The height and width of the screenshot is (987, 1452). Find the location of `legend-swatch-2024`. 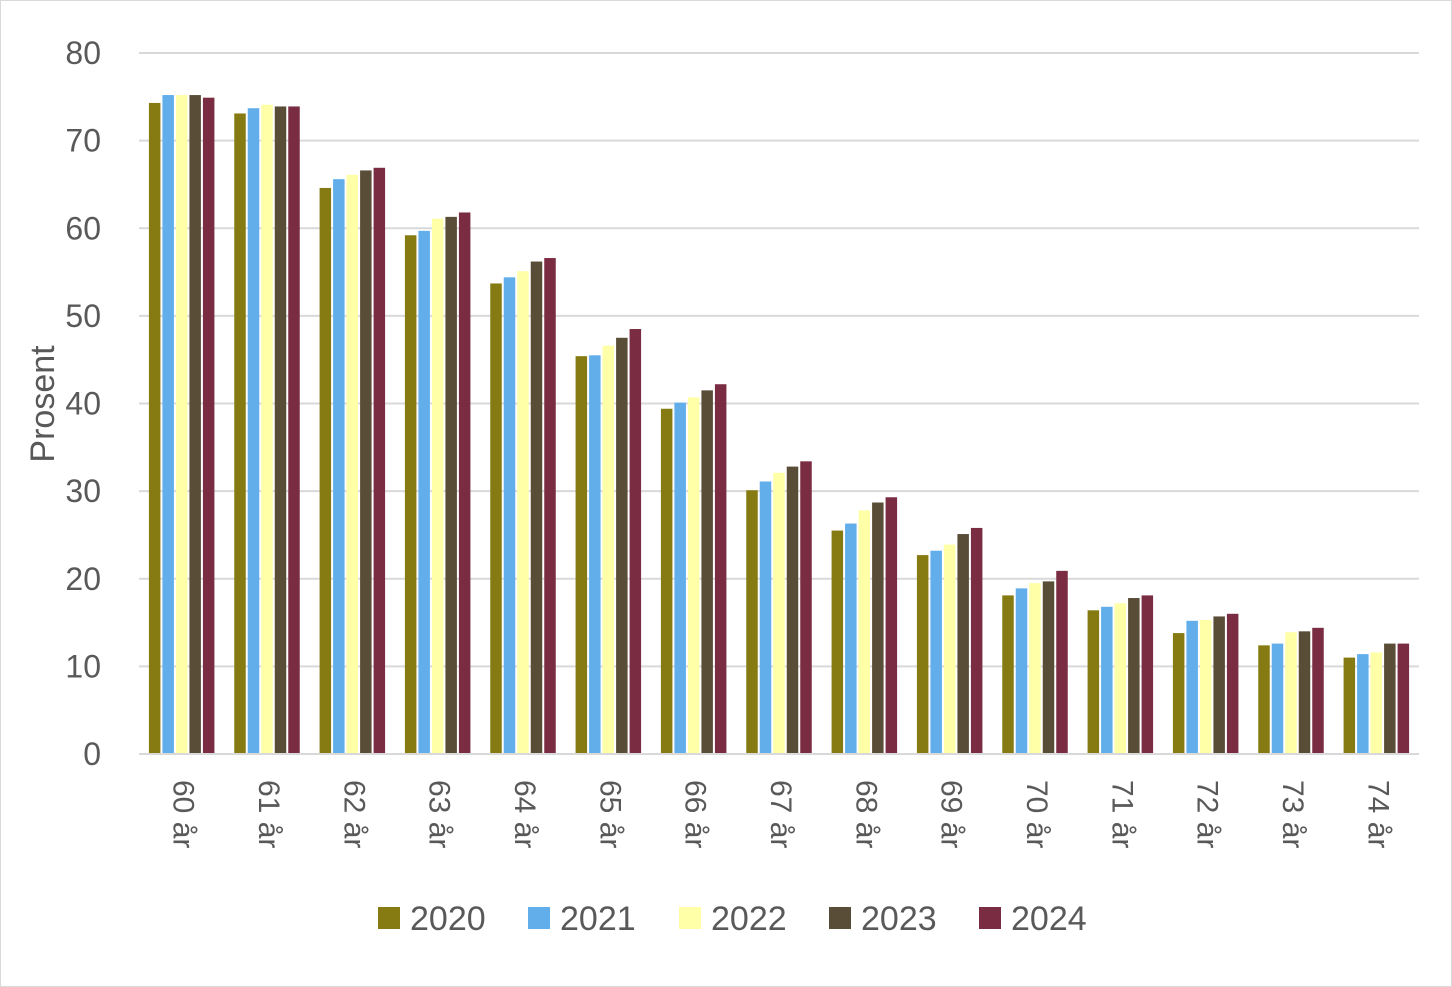

legend-swatch-2024 is located at coordinates (990, 918).